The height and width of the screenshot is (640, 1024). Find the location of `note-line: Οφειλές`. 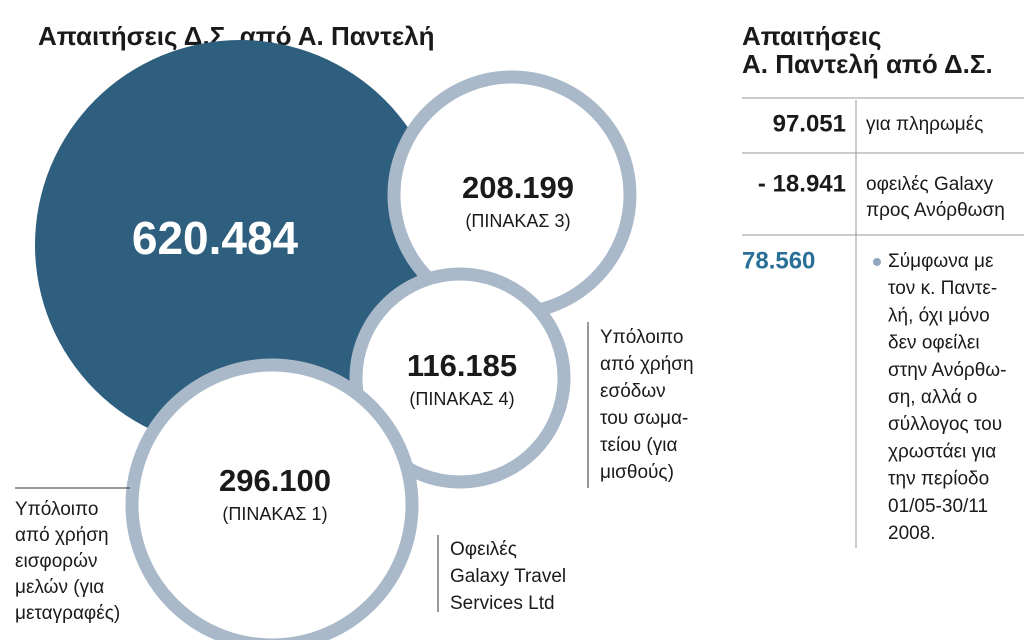

note-line: Οφειλές is located at coordinates (483, 549).